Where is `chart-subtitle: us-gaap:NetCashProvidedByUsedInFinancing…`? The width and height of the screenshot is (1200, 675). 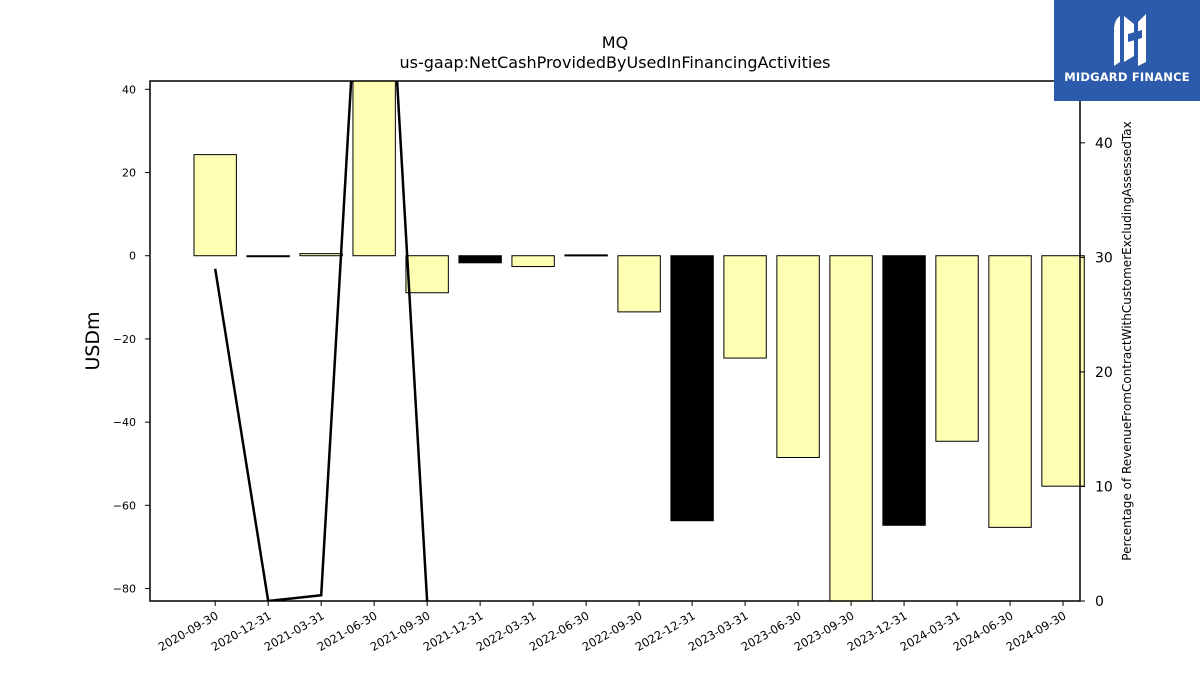
chart-subtitle: us-gaap:NetCashProvidedByUsedInFinancing… is located at coordinates (614, 62).